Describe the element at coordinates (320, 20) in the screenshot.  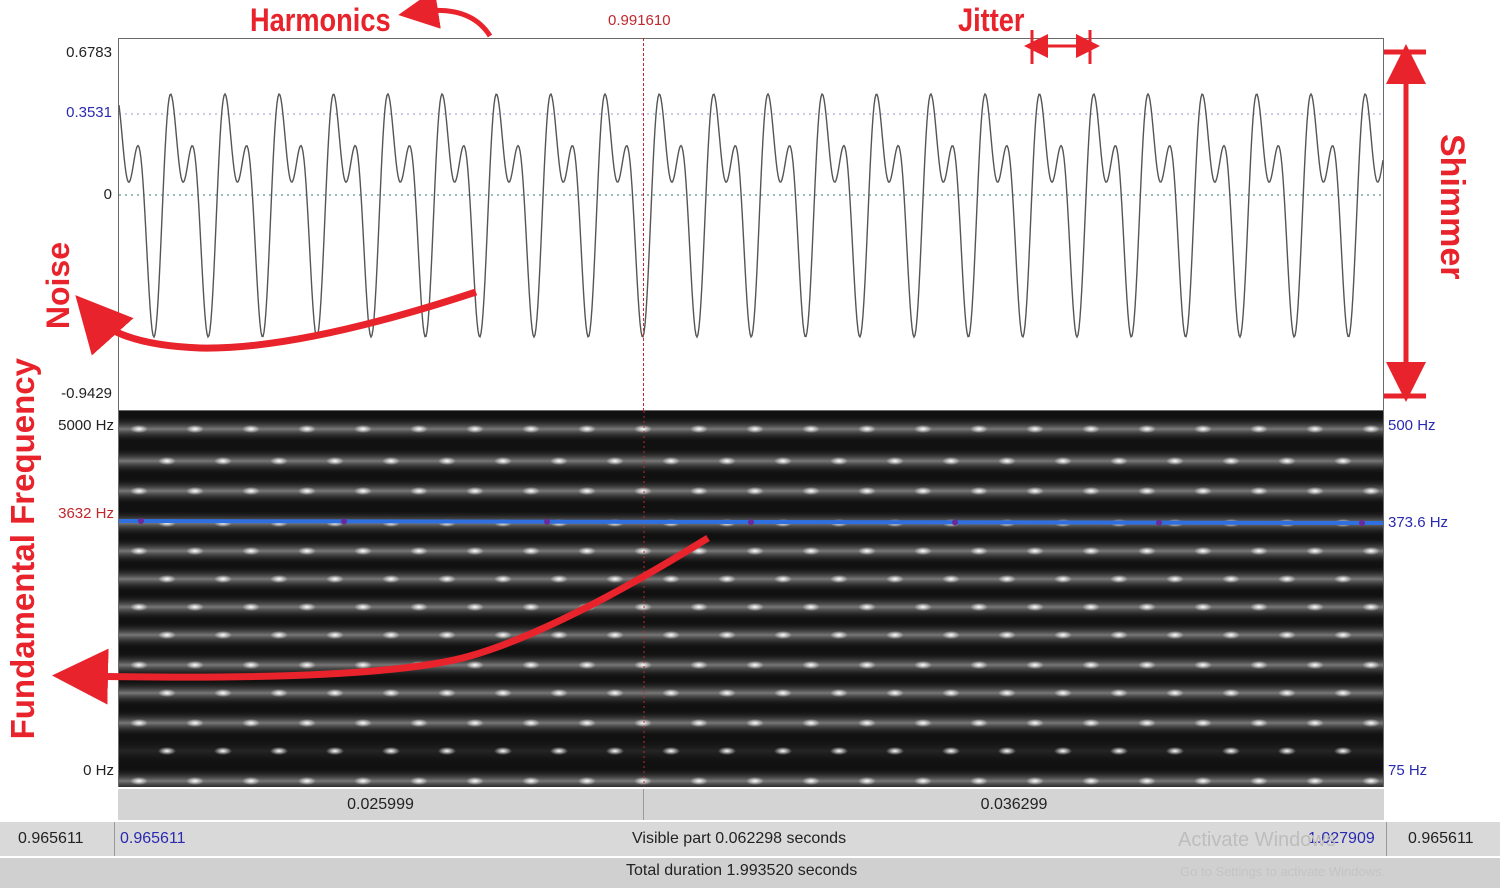
I see `harmonics-annotation: Harmonics` at that location.